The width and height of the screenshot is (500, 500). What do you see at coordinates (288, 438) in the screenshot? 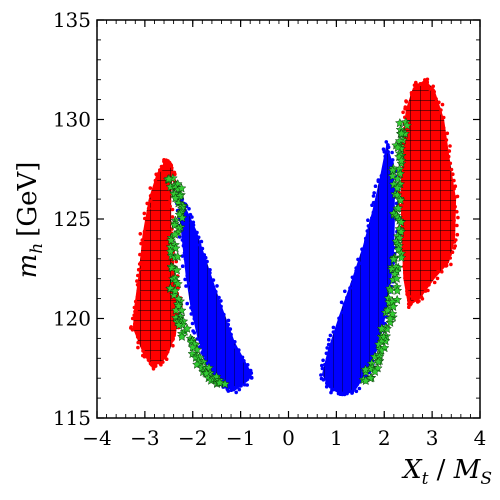
I see `x-tick-label: 0` at bounding box center [288, 438].